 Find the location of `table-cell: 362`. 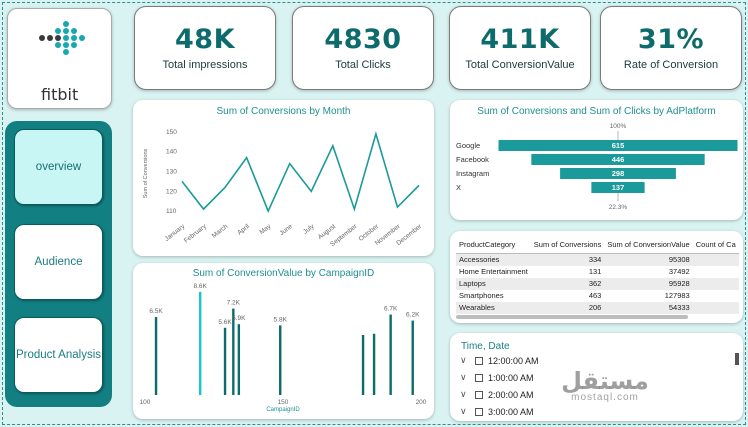

table-cell: 362 is located at coordinates (567, 283).